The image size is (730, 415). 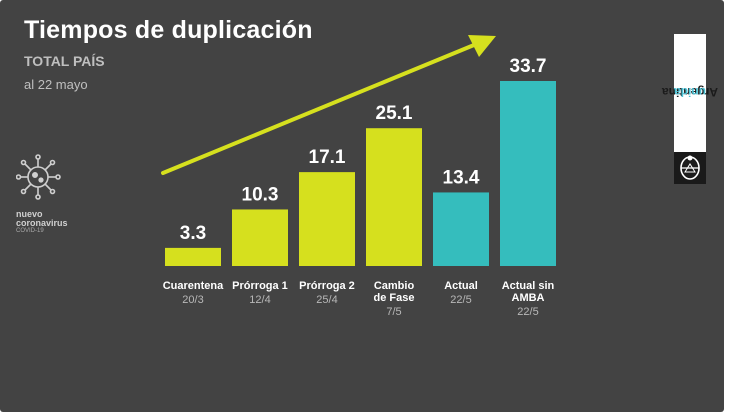 I want to click on date-label-6: 22/5, so click(x=527, y=312).